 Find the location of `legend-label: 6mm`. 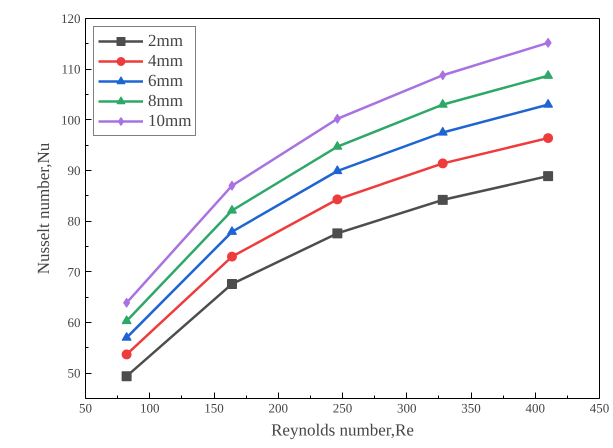

legend-label: 6mm is located at coordinates (165, 81).